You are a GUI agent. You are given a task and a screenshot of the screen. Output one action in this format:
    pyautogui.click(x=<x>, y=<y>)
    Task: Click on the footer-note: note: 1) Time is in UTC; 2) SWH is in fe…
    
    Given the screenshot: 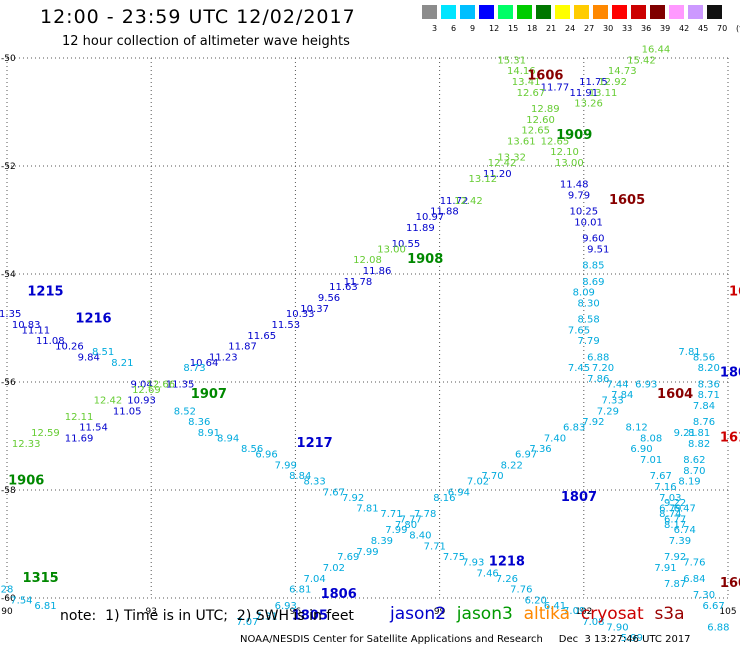 What is the action you would take?
    pyautogui.click(x=207, y=616)
    